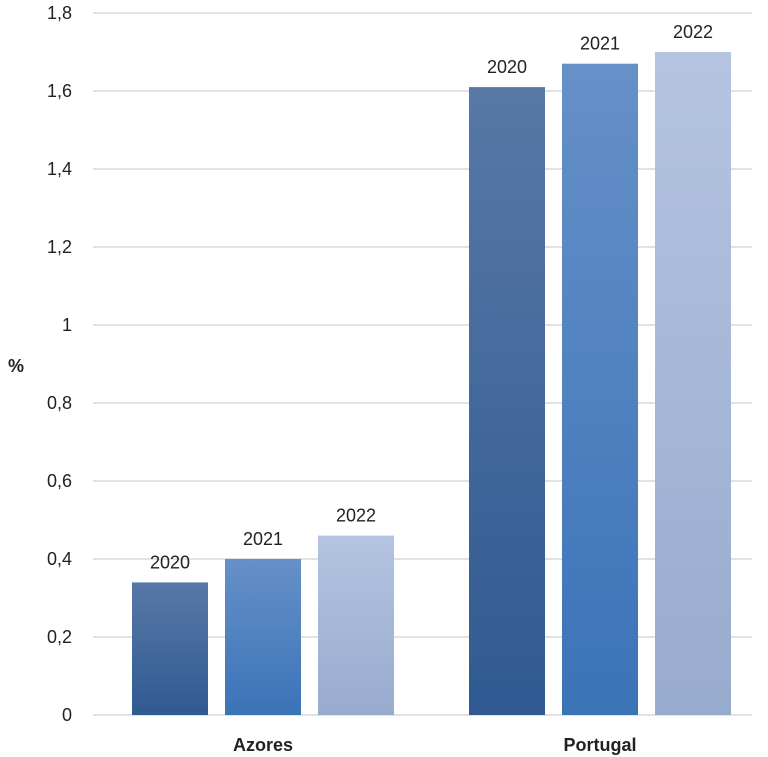 The width and height of the screenshot is (768, 757). Describe the element at coordinates (263, 539) in the screenshot. I see `data-label-azores-2021: 2021` at that location.